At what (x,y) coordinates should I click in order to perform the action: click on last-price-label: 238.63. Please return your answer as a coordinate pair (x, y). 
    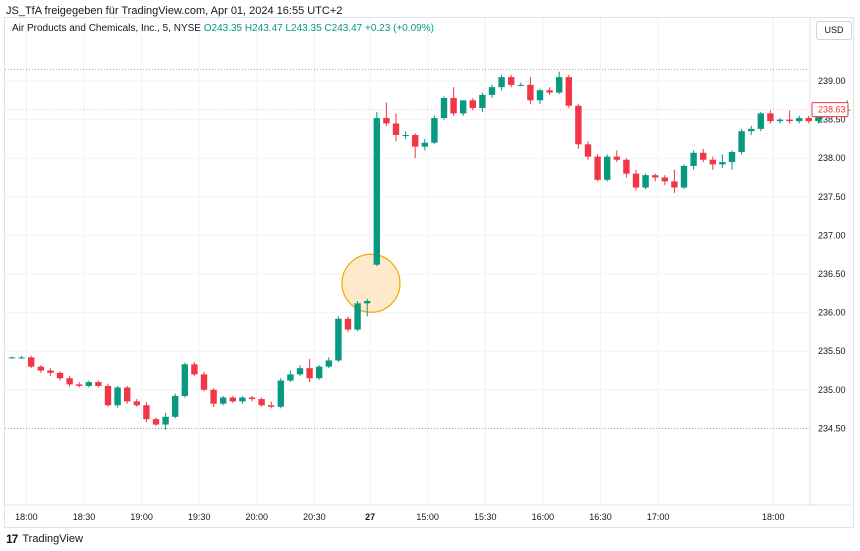
    Looking at the image, I should click on (832, 110).